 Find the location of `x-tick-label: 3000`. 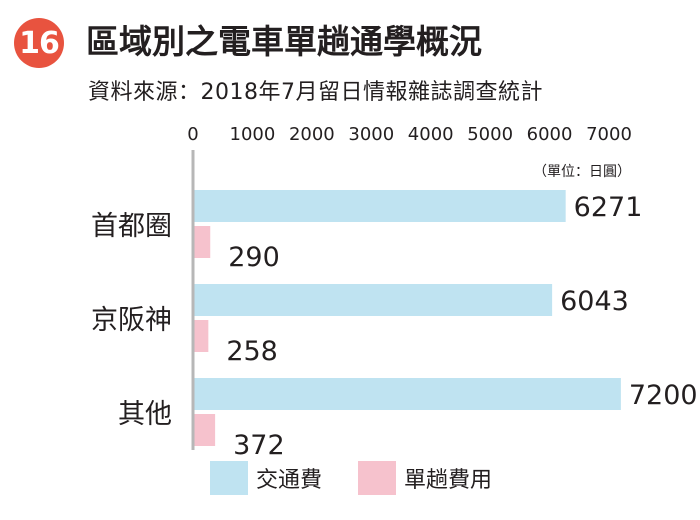

x-tick-label: 3000 is located at coordinates (371, 134).